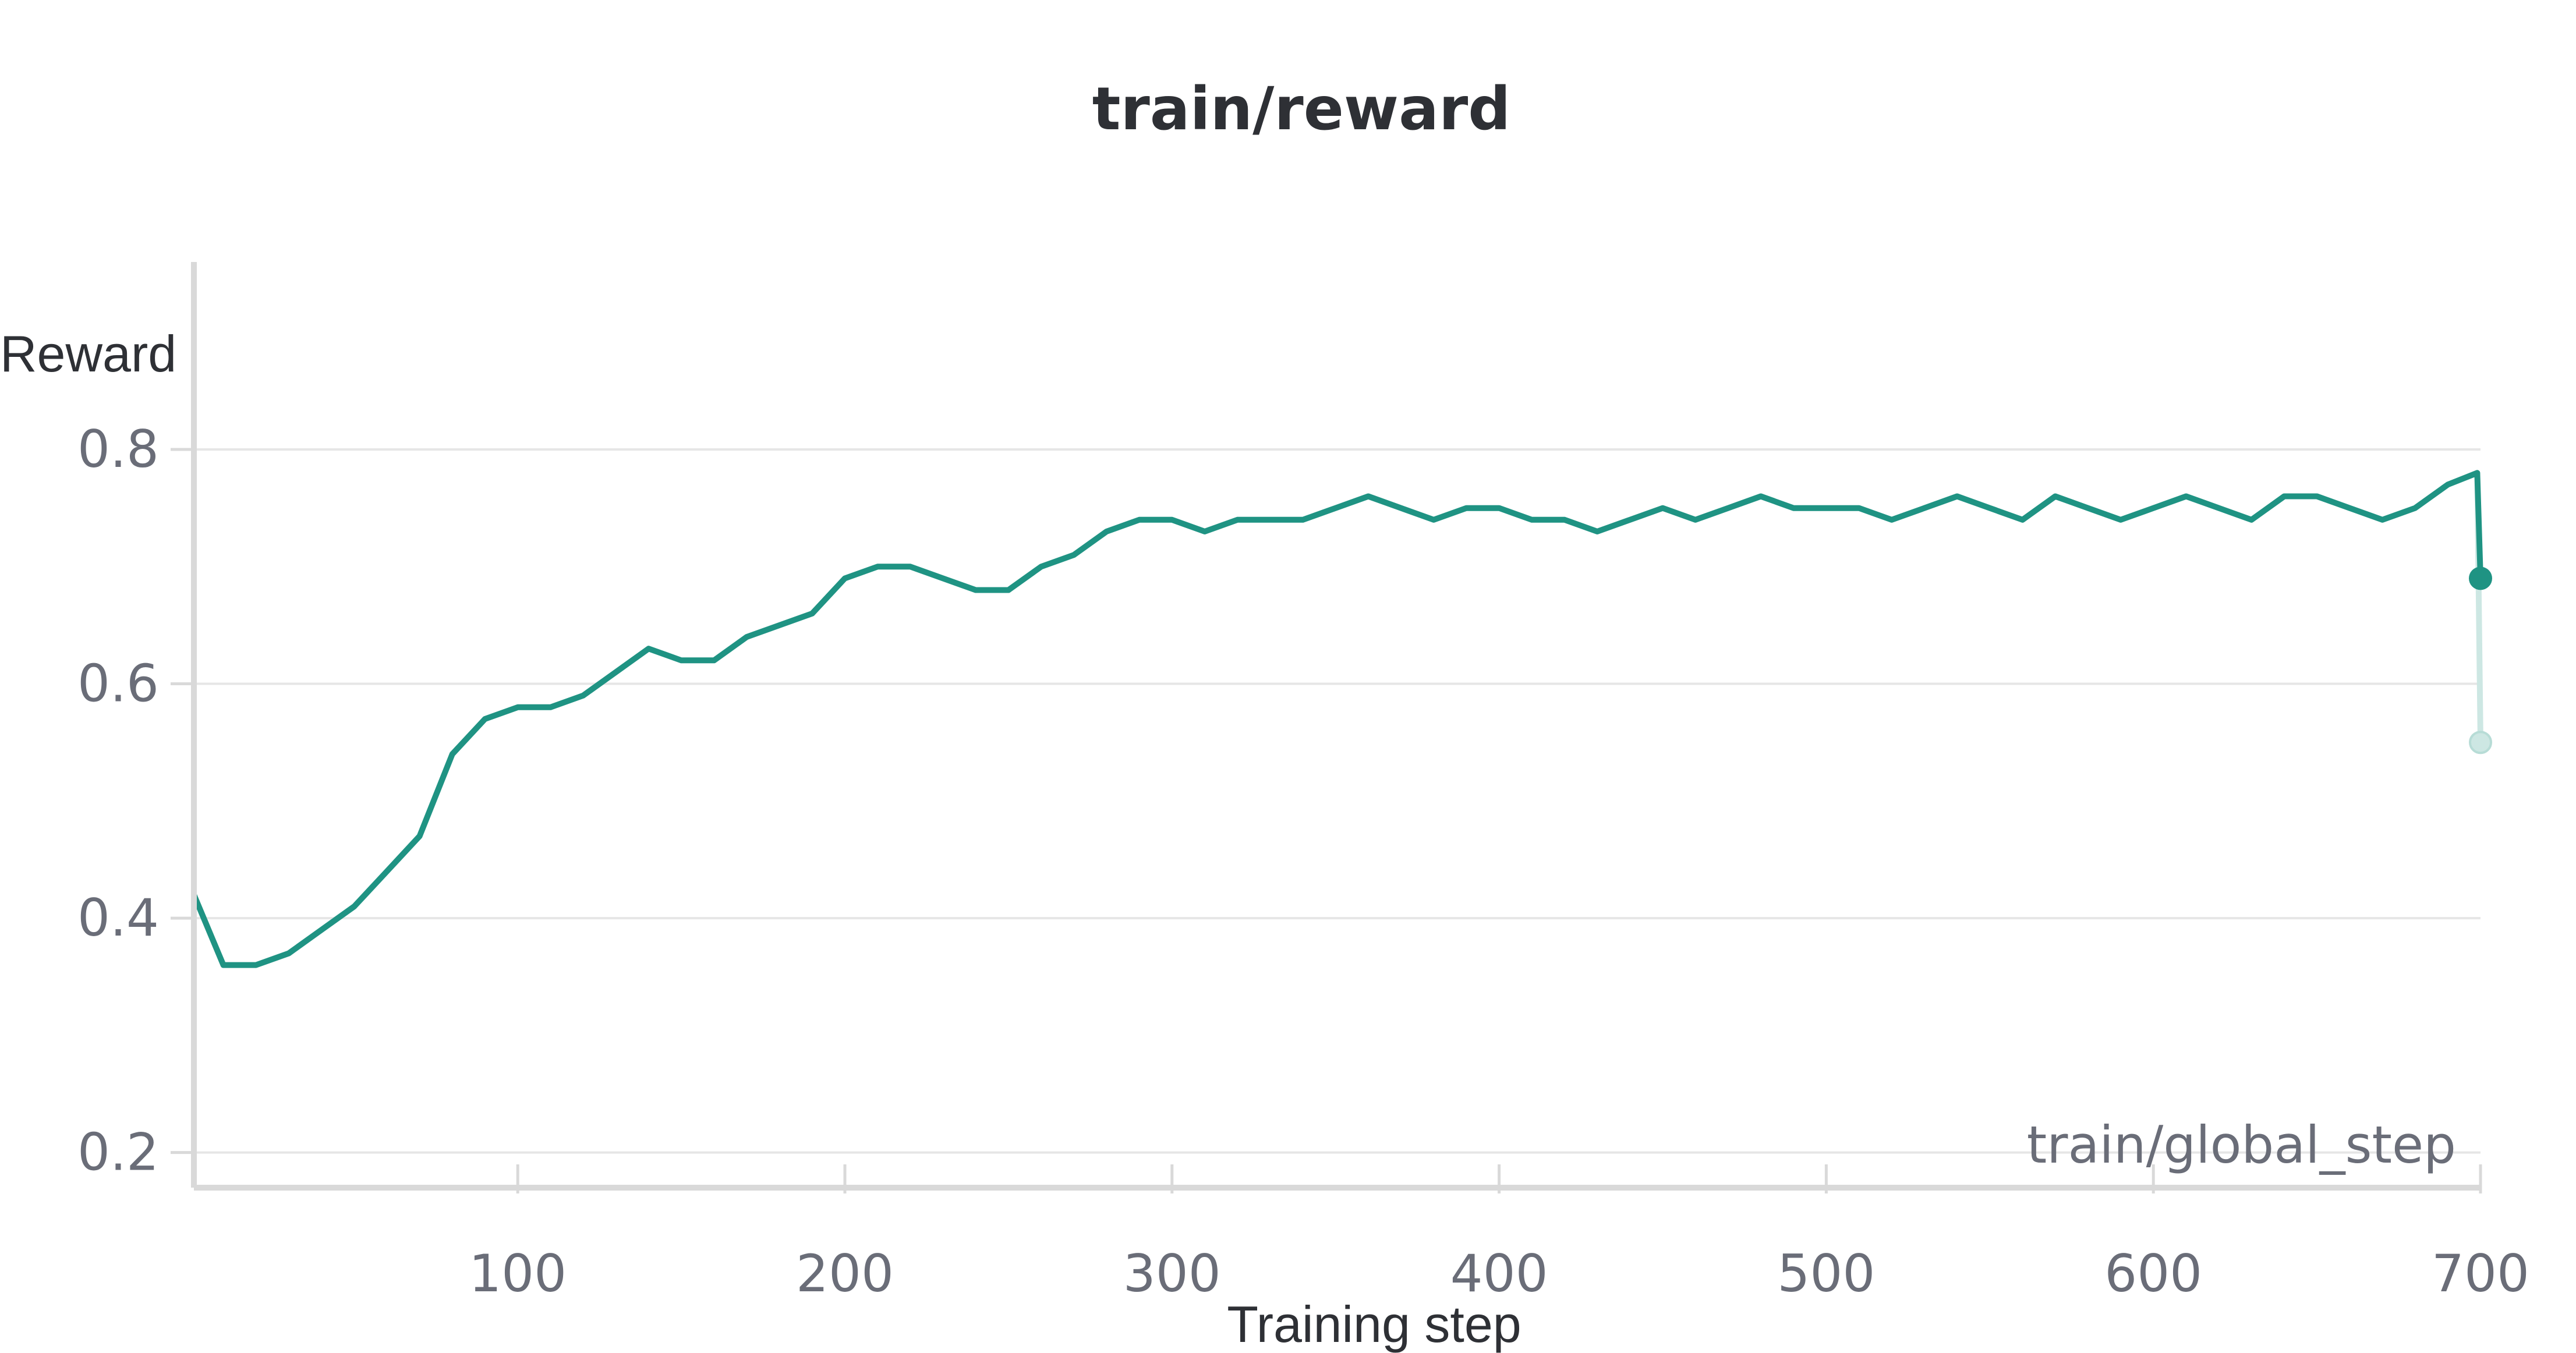 The width and height of the screenshot is (2576, 1353). What do you see at coordinates (2480, 578) in the screenshot?
I see `smoothed-last-point` at bounding box center [2480, 578].